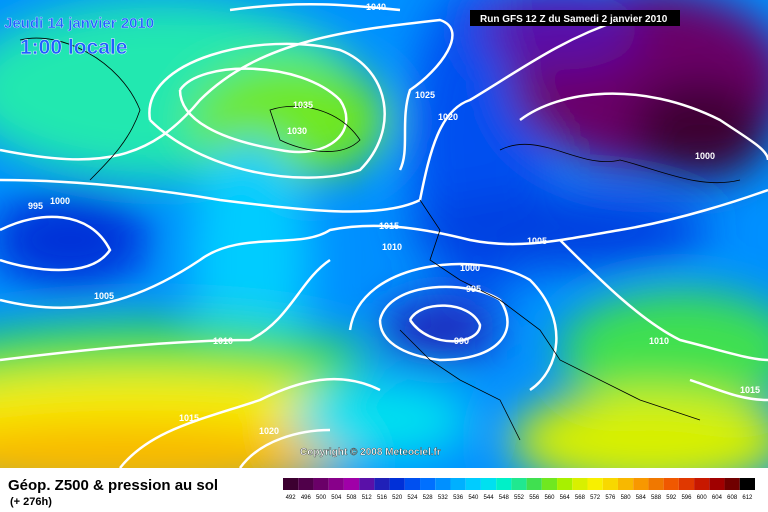 The height and width of the screenshot is (512, 768). I want to click on legend-label: 500, so click(321, 498).